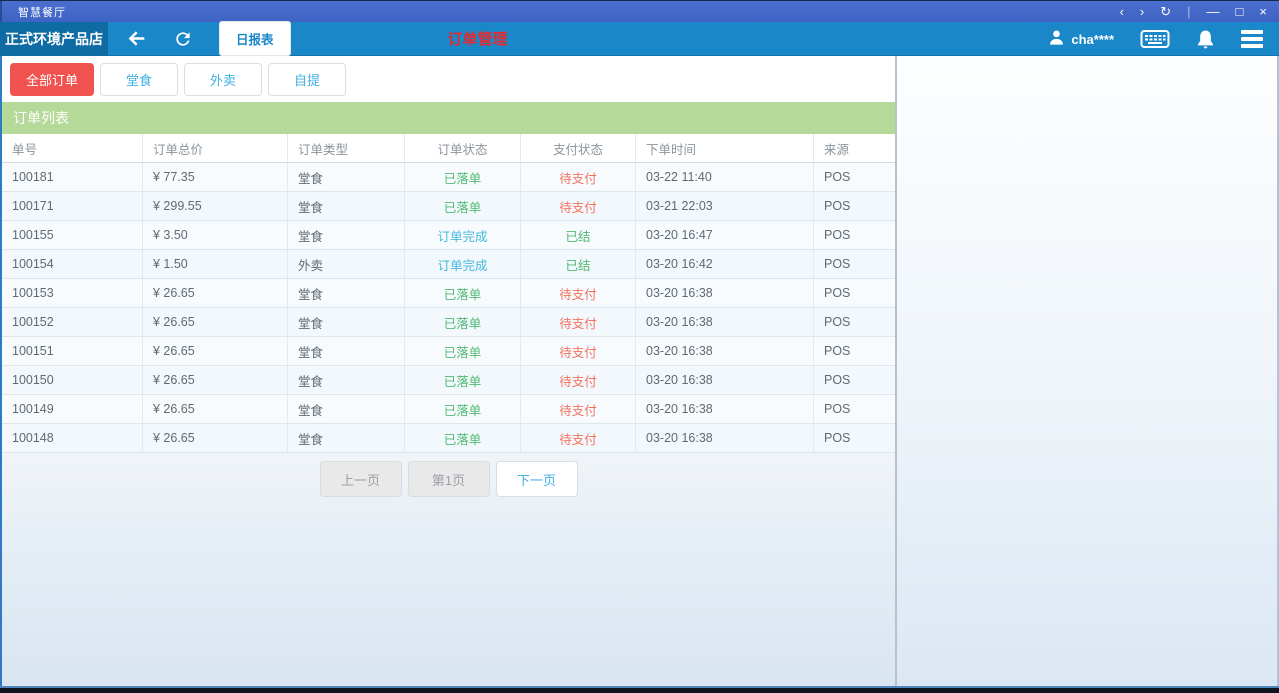 This screenshot has height=693, width=1279. Describe the element at coordinates (72, 380) in the screenshot. I see `cell-order-id: 100150` at that location.